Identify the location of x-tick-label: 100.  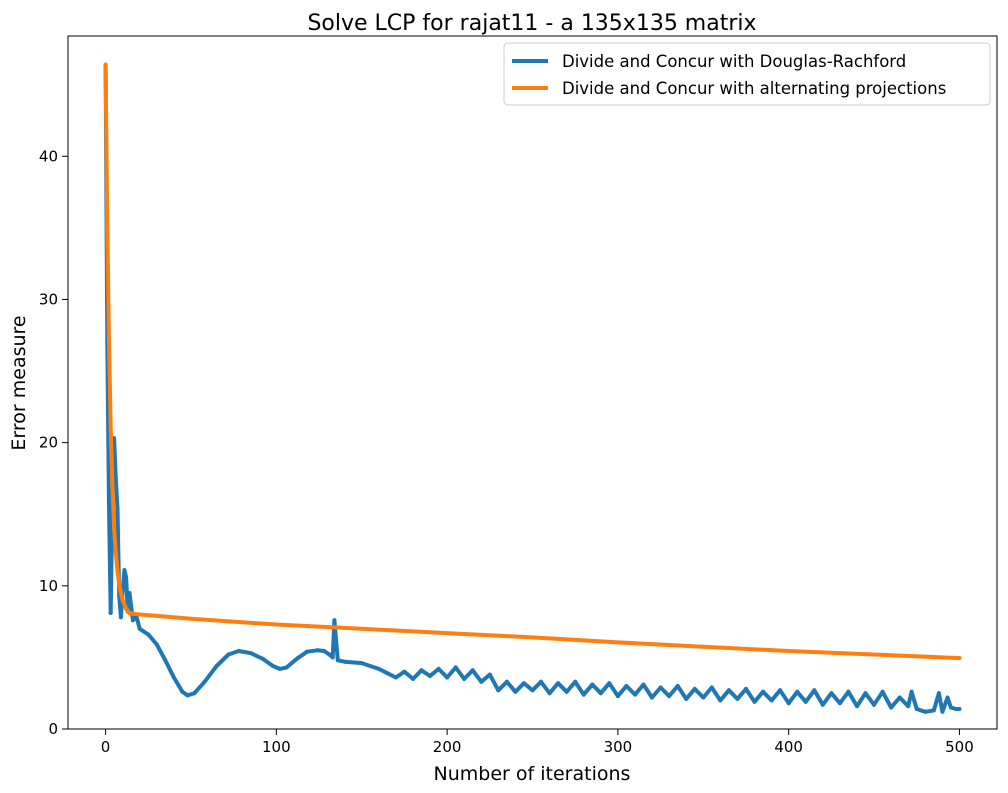
(276, 747).